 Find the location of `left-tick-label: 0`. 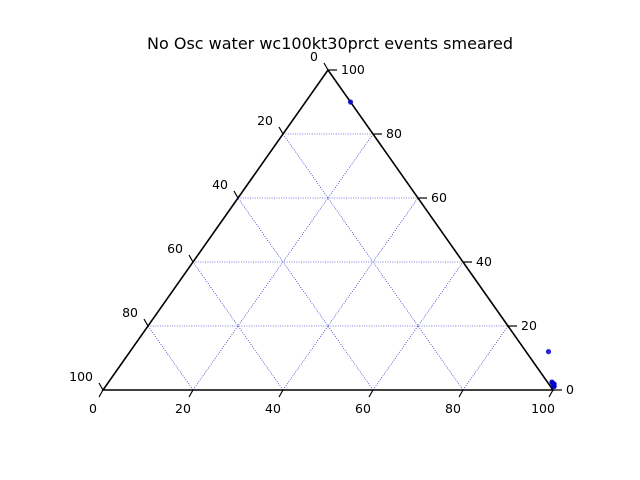

left-tick-label: 0 is located at coordinates (314, 56).